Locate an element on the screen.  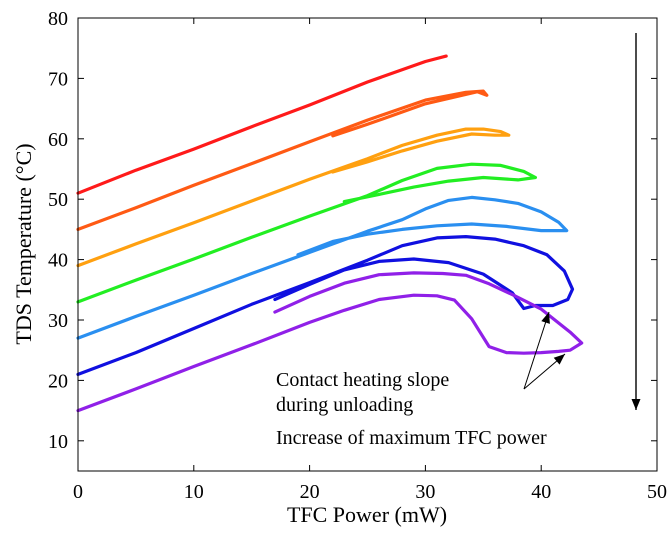
annotation-increase: Increase of maximum TFC power is located at coordinates (411, 438).